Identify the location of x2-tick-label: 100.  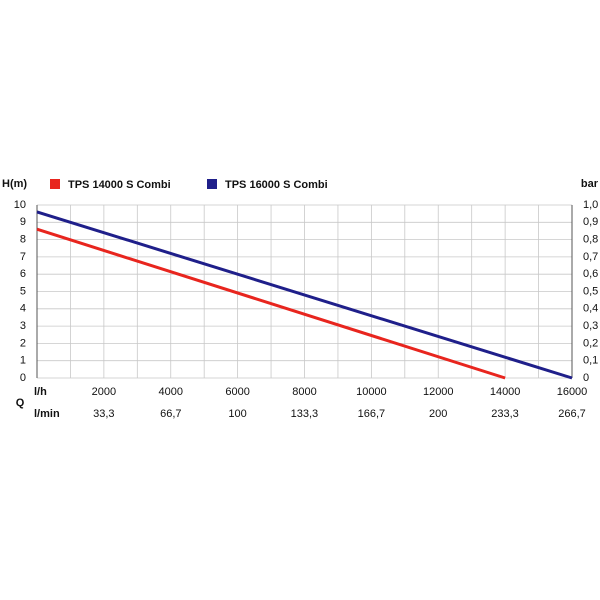
(237, 414).